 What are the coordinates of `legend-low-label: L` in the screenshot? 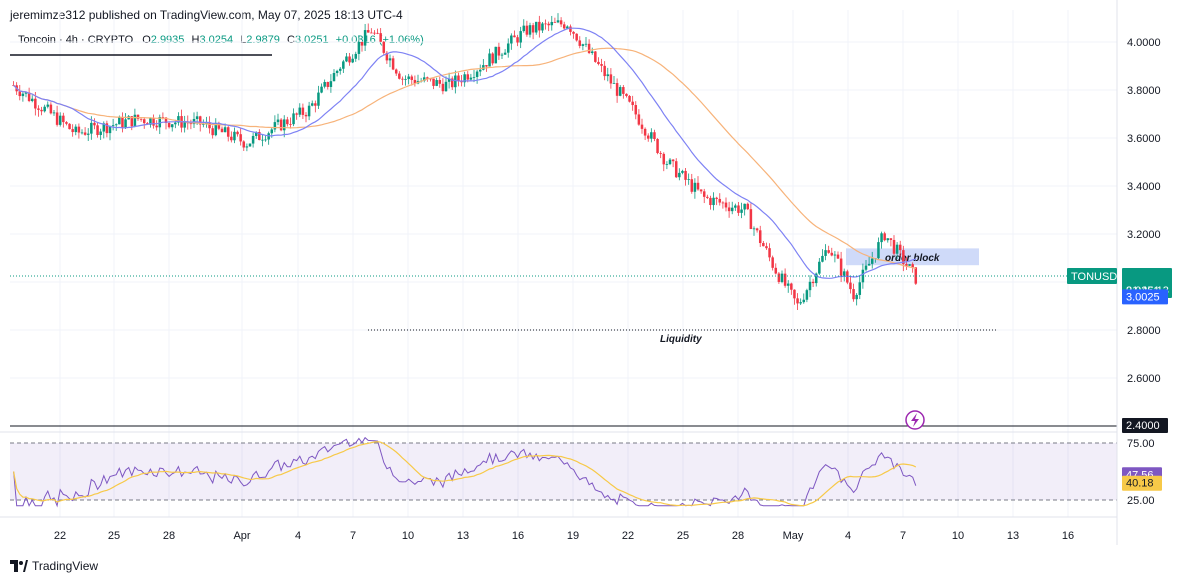 It's located at (243, 40).